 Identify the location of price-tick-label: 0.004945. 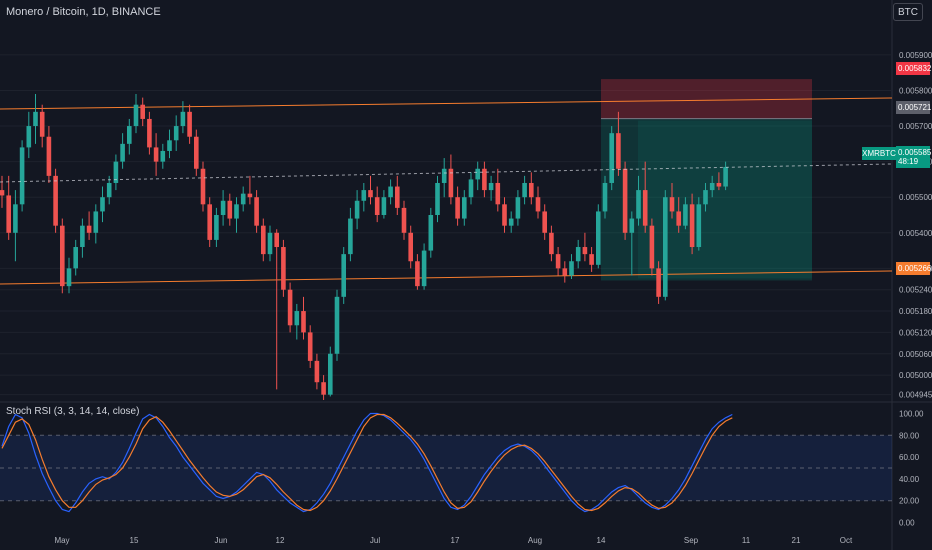
(915, 395).